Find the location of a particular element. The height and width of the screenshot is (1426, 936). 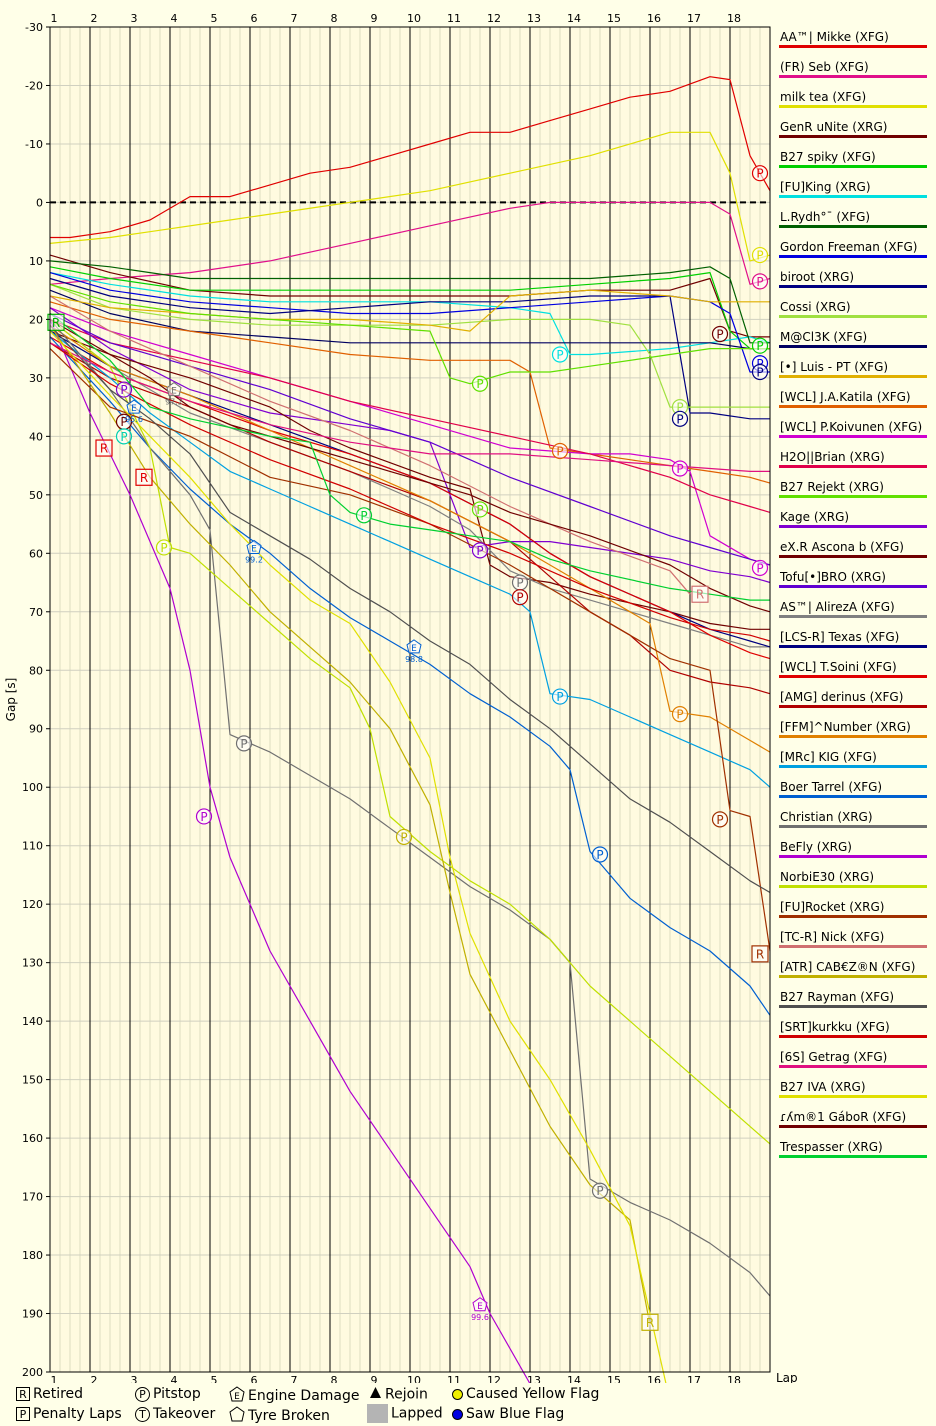

engine-damage-marker is located at coordinates (134, 406).